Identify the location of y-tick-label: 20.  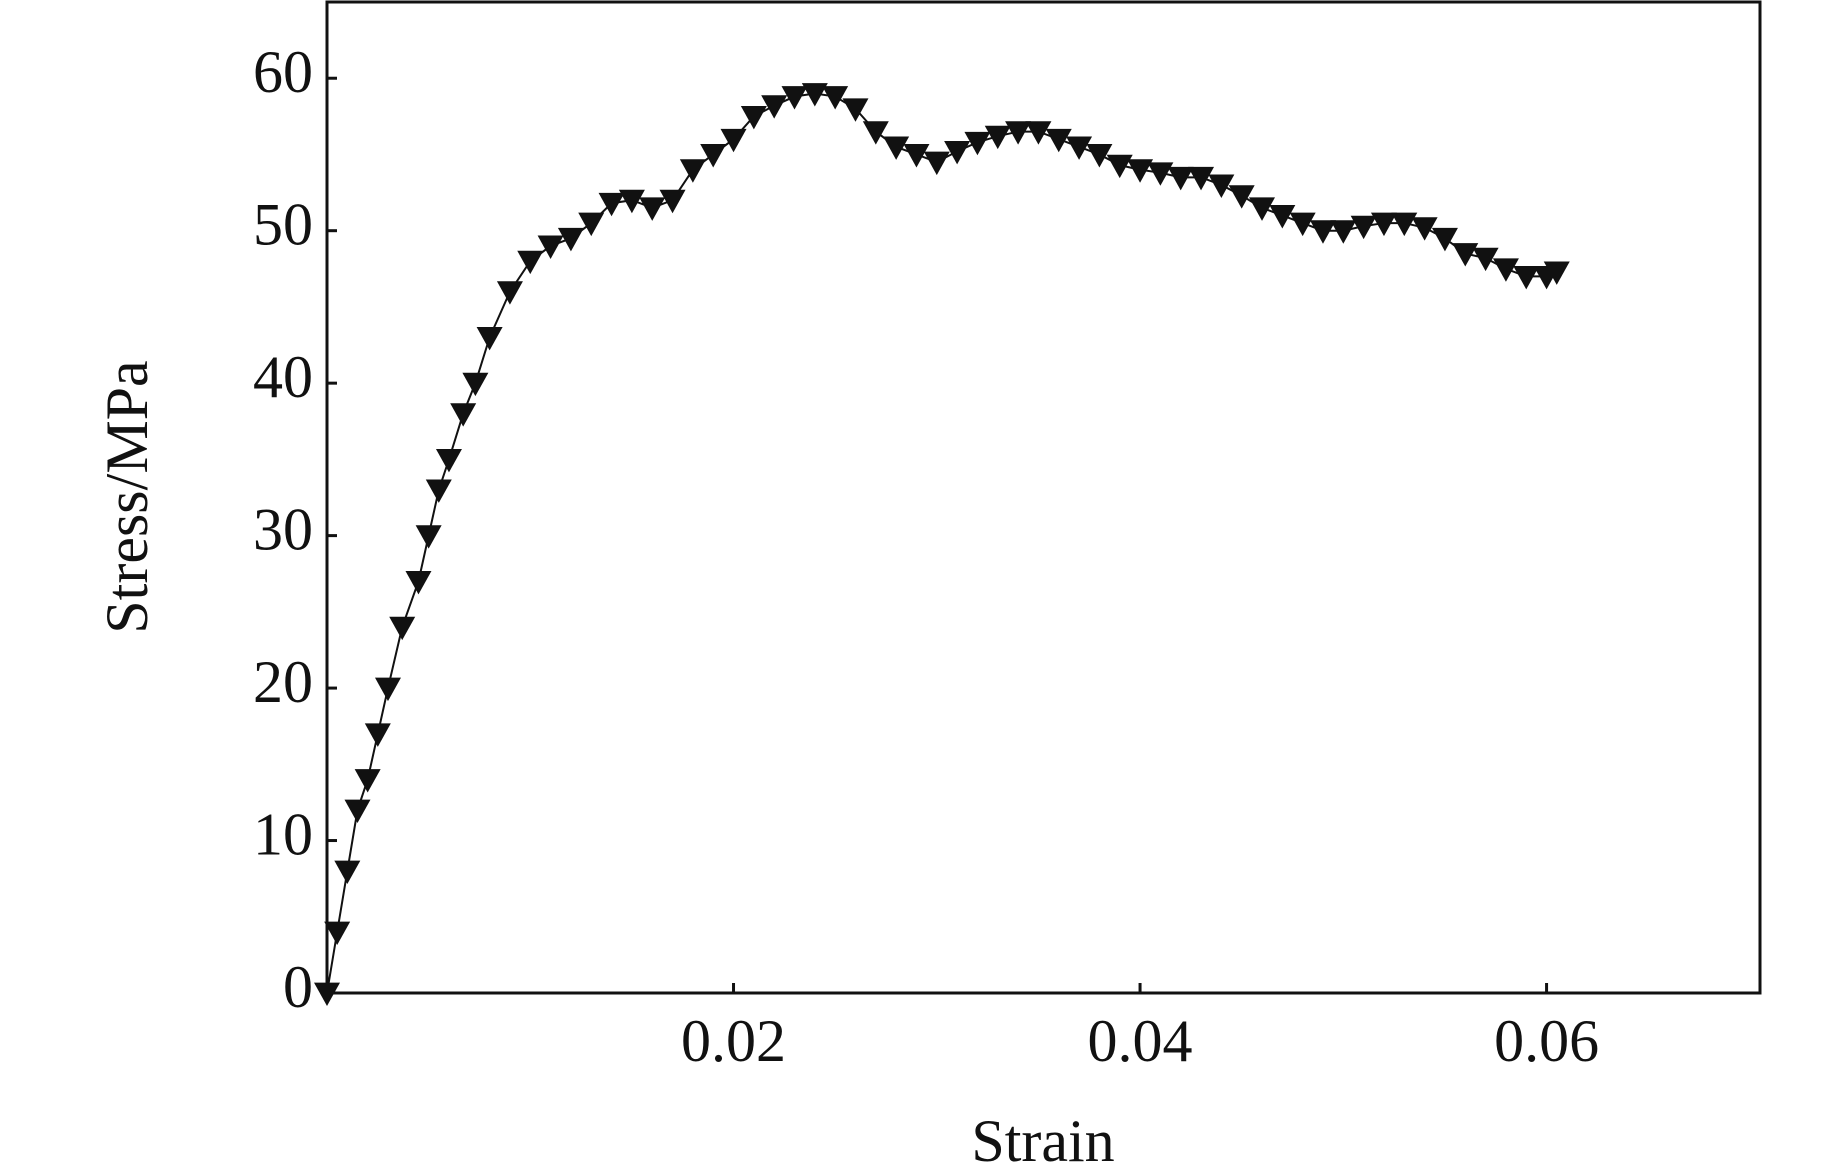
(283, 682).